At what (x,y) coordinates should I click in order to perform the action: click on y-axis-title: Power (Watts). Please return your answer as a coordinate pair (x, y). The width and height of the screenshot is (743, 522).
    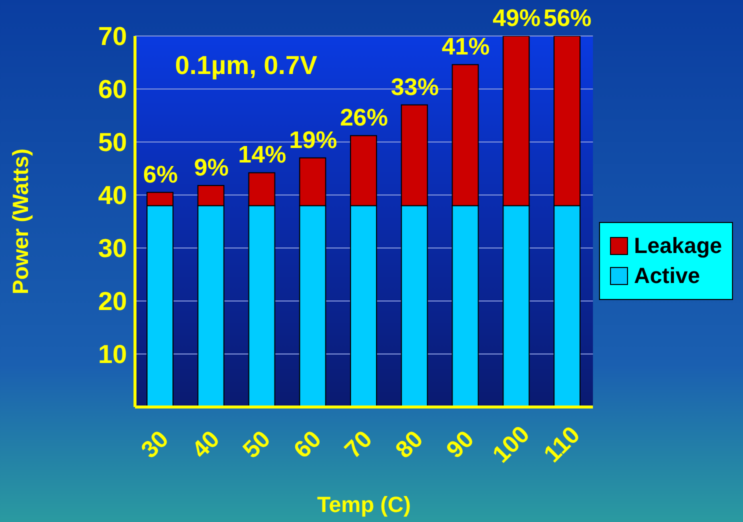
    Looking at the image, I should click on (20, 221).